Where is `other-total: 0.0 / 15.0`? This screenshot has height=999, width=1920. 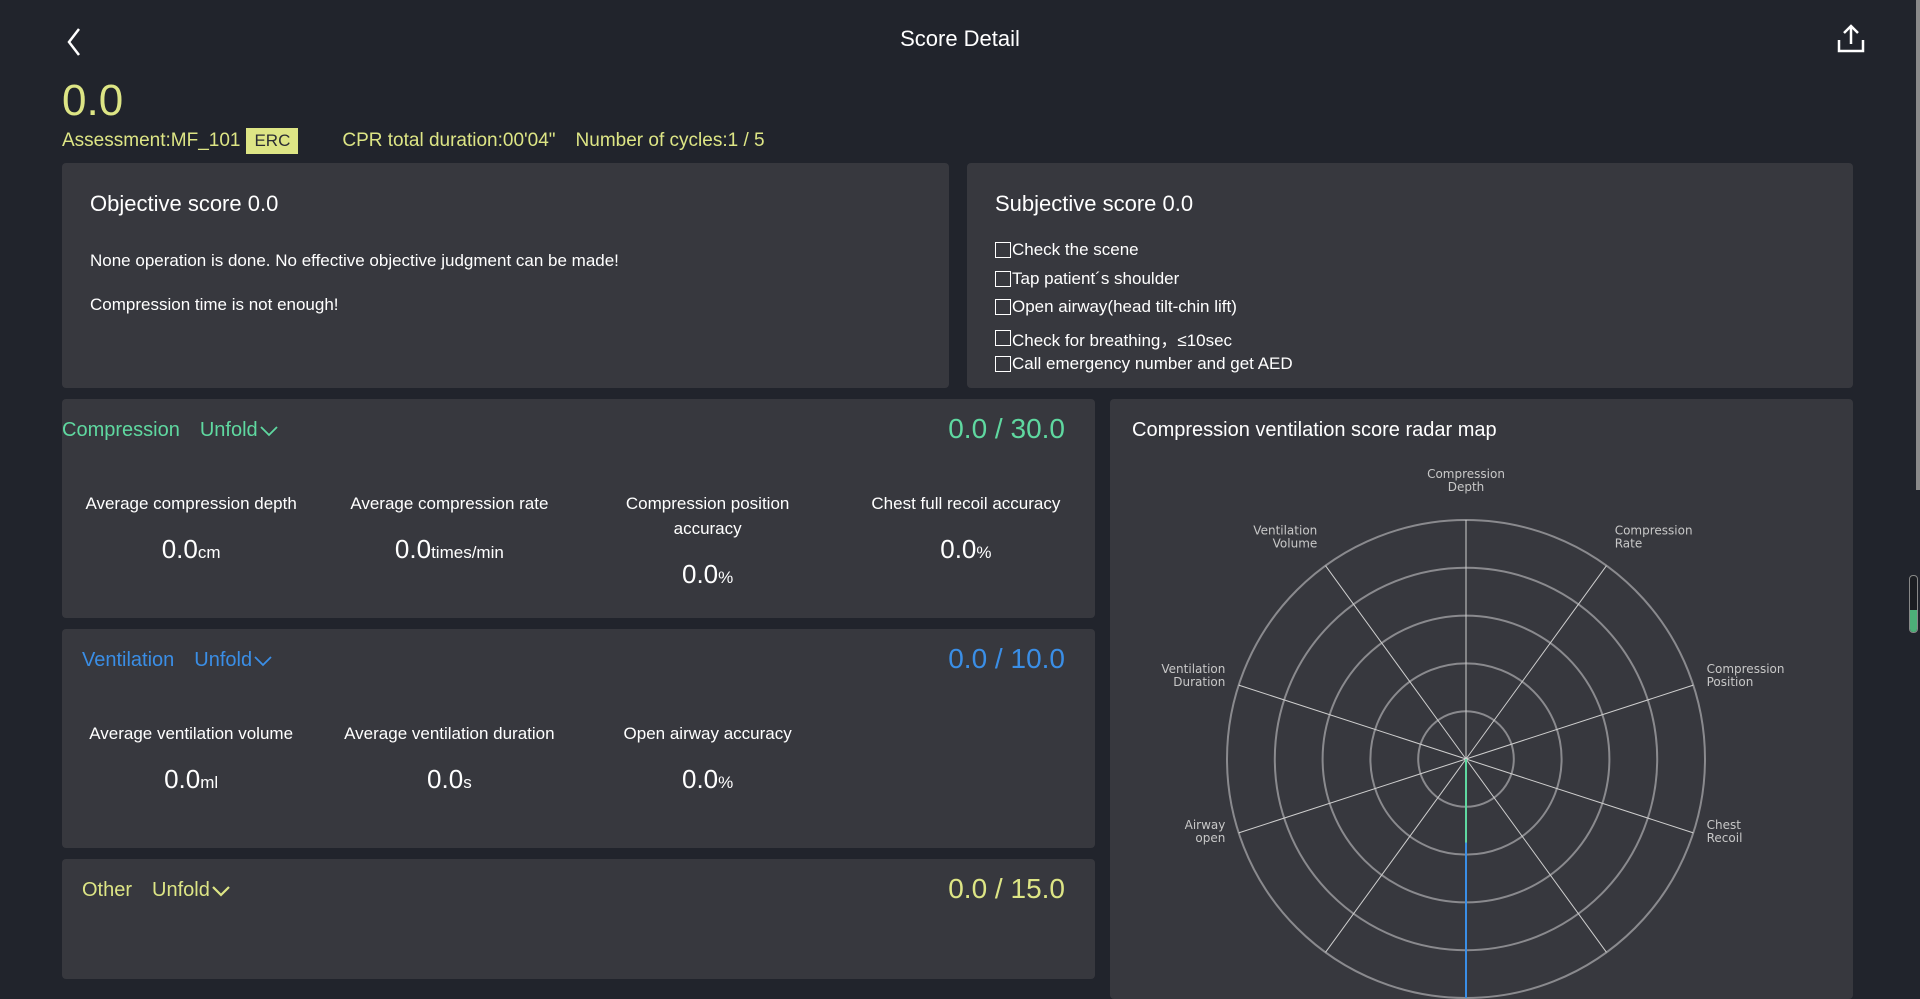
other-total: 0.0 / 15.0 is located at coordinates (1007, 888).